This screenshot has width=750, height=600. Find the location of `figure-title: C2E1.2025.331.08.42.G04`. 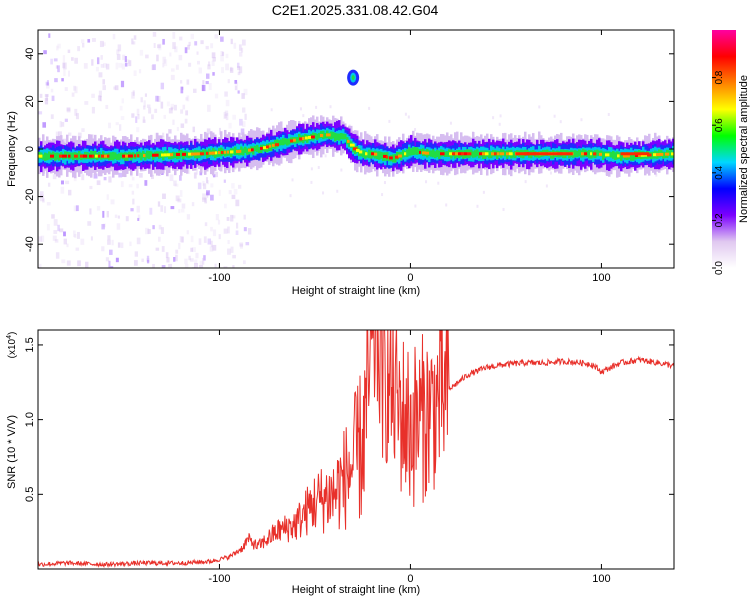

figure-title: C2E1.2025.331.08.42.G04 is located at coordinates (355, 10).